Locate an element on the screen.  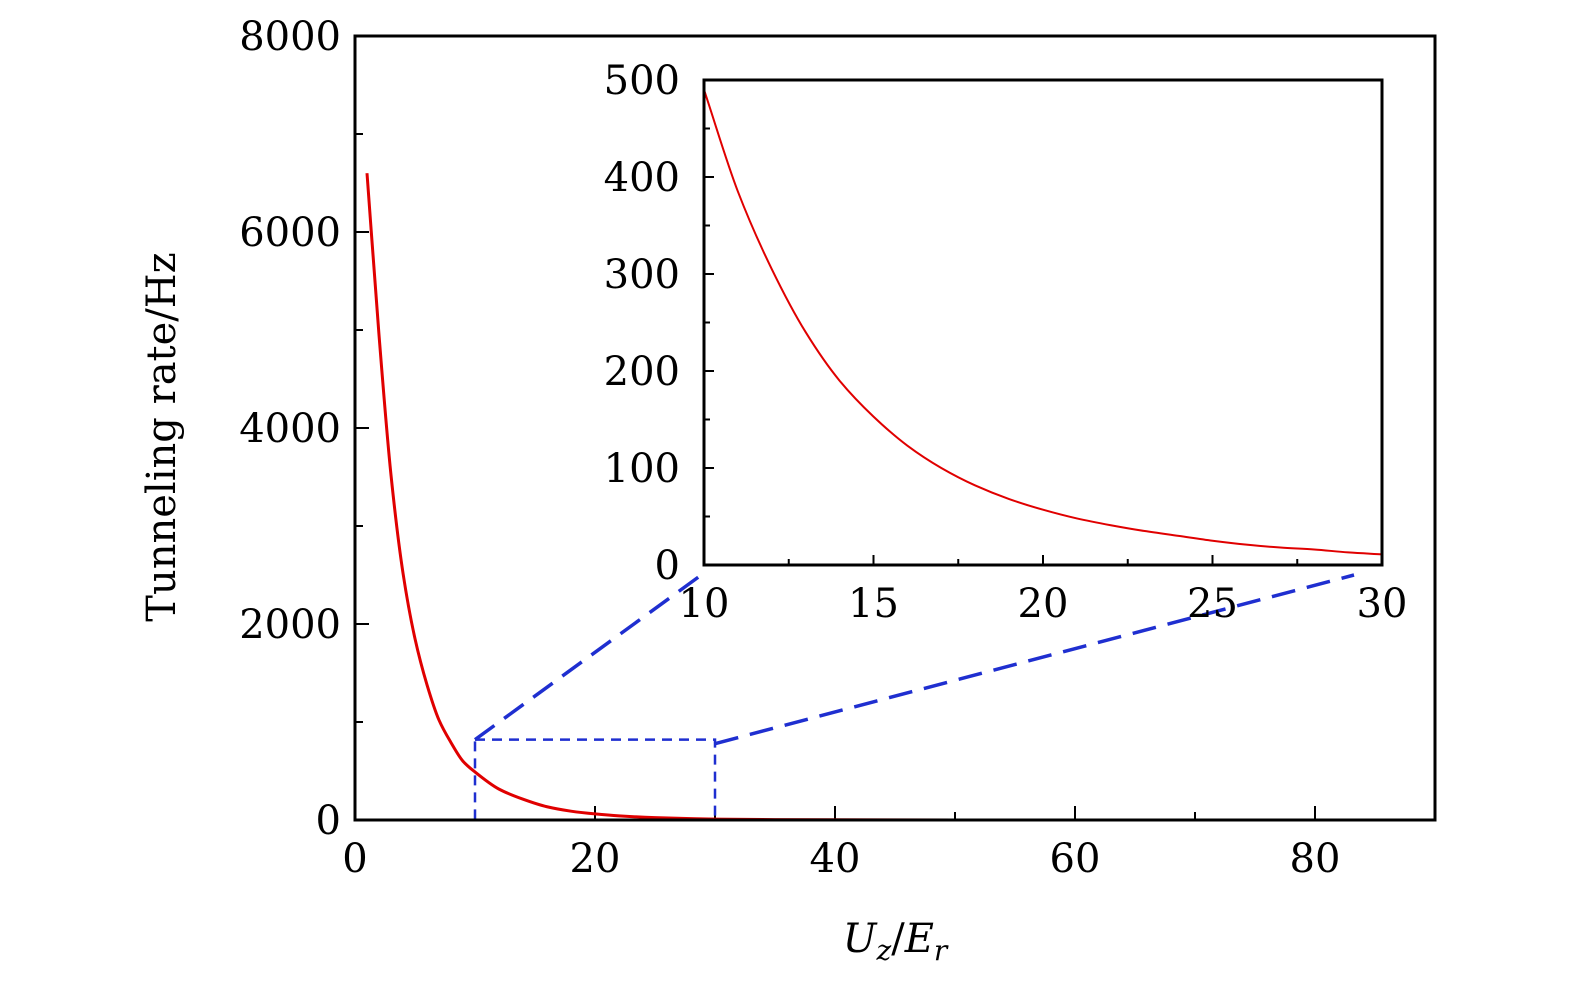
inset-y-tick-label: 300 is located at coordinates (642, 275).